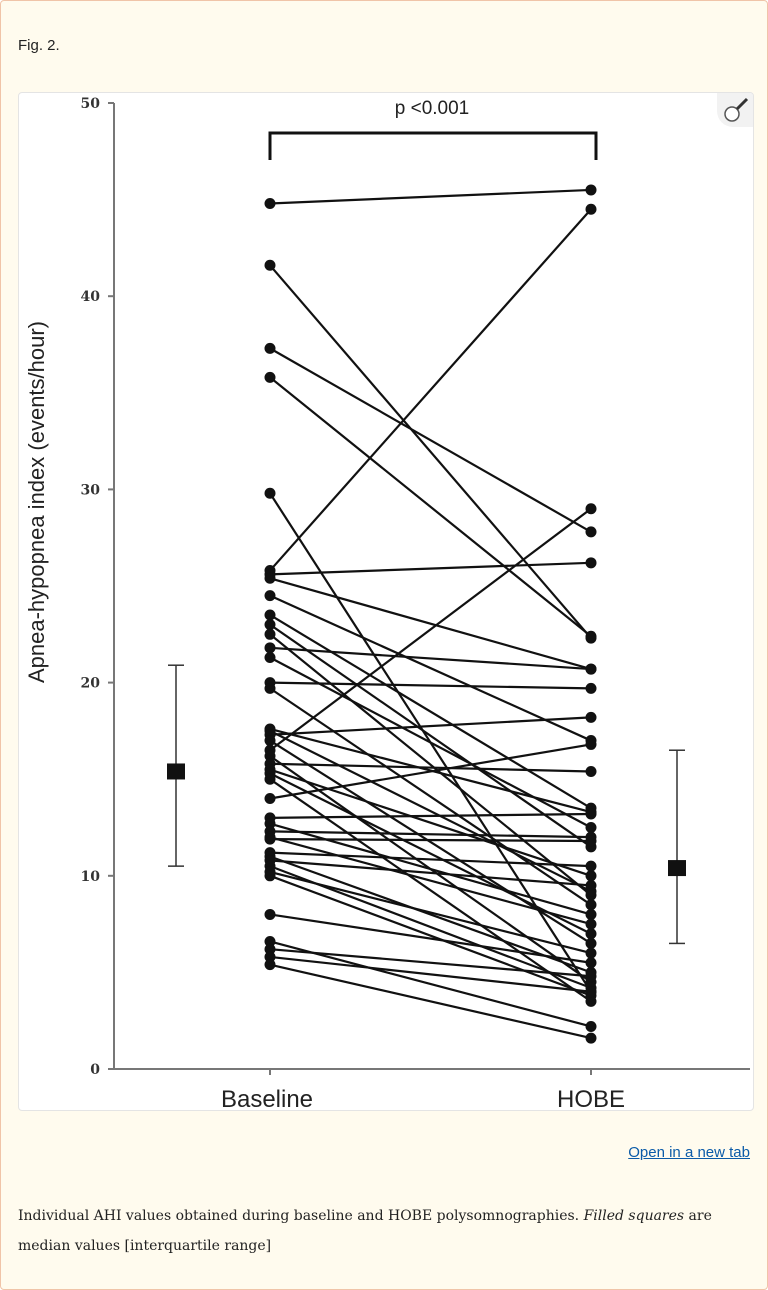 The image size is (768, 1290). Describe the element at coordinates (267, 1098) in the screenshot. I see `x-tick-label: Baseline` at that location.